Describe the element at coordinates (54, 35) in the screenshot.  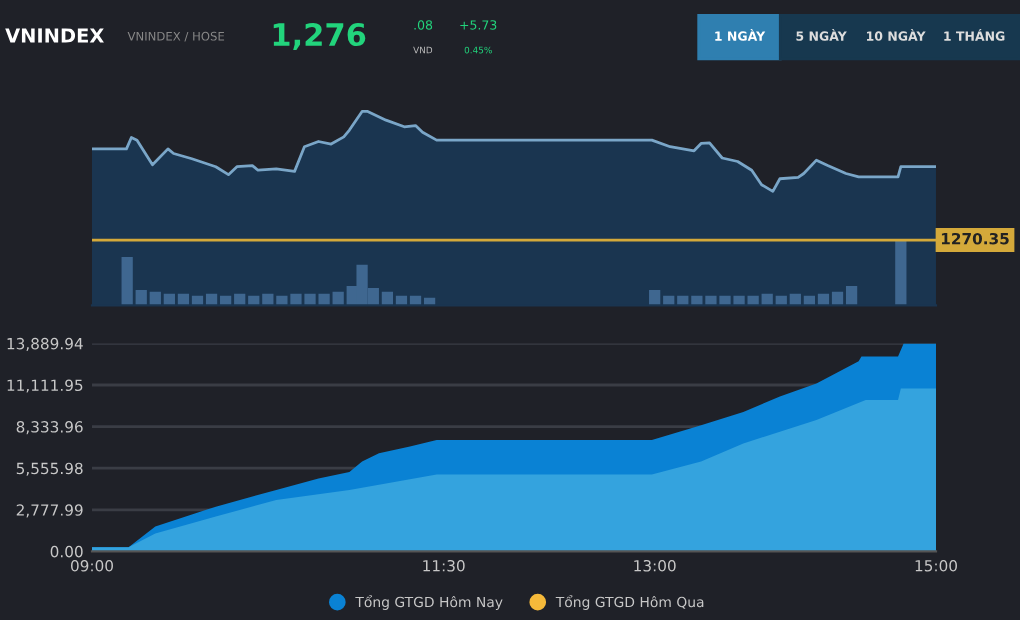
I see `text: VNINDEX` at that location.